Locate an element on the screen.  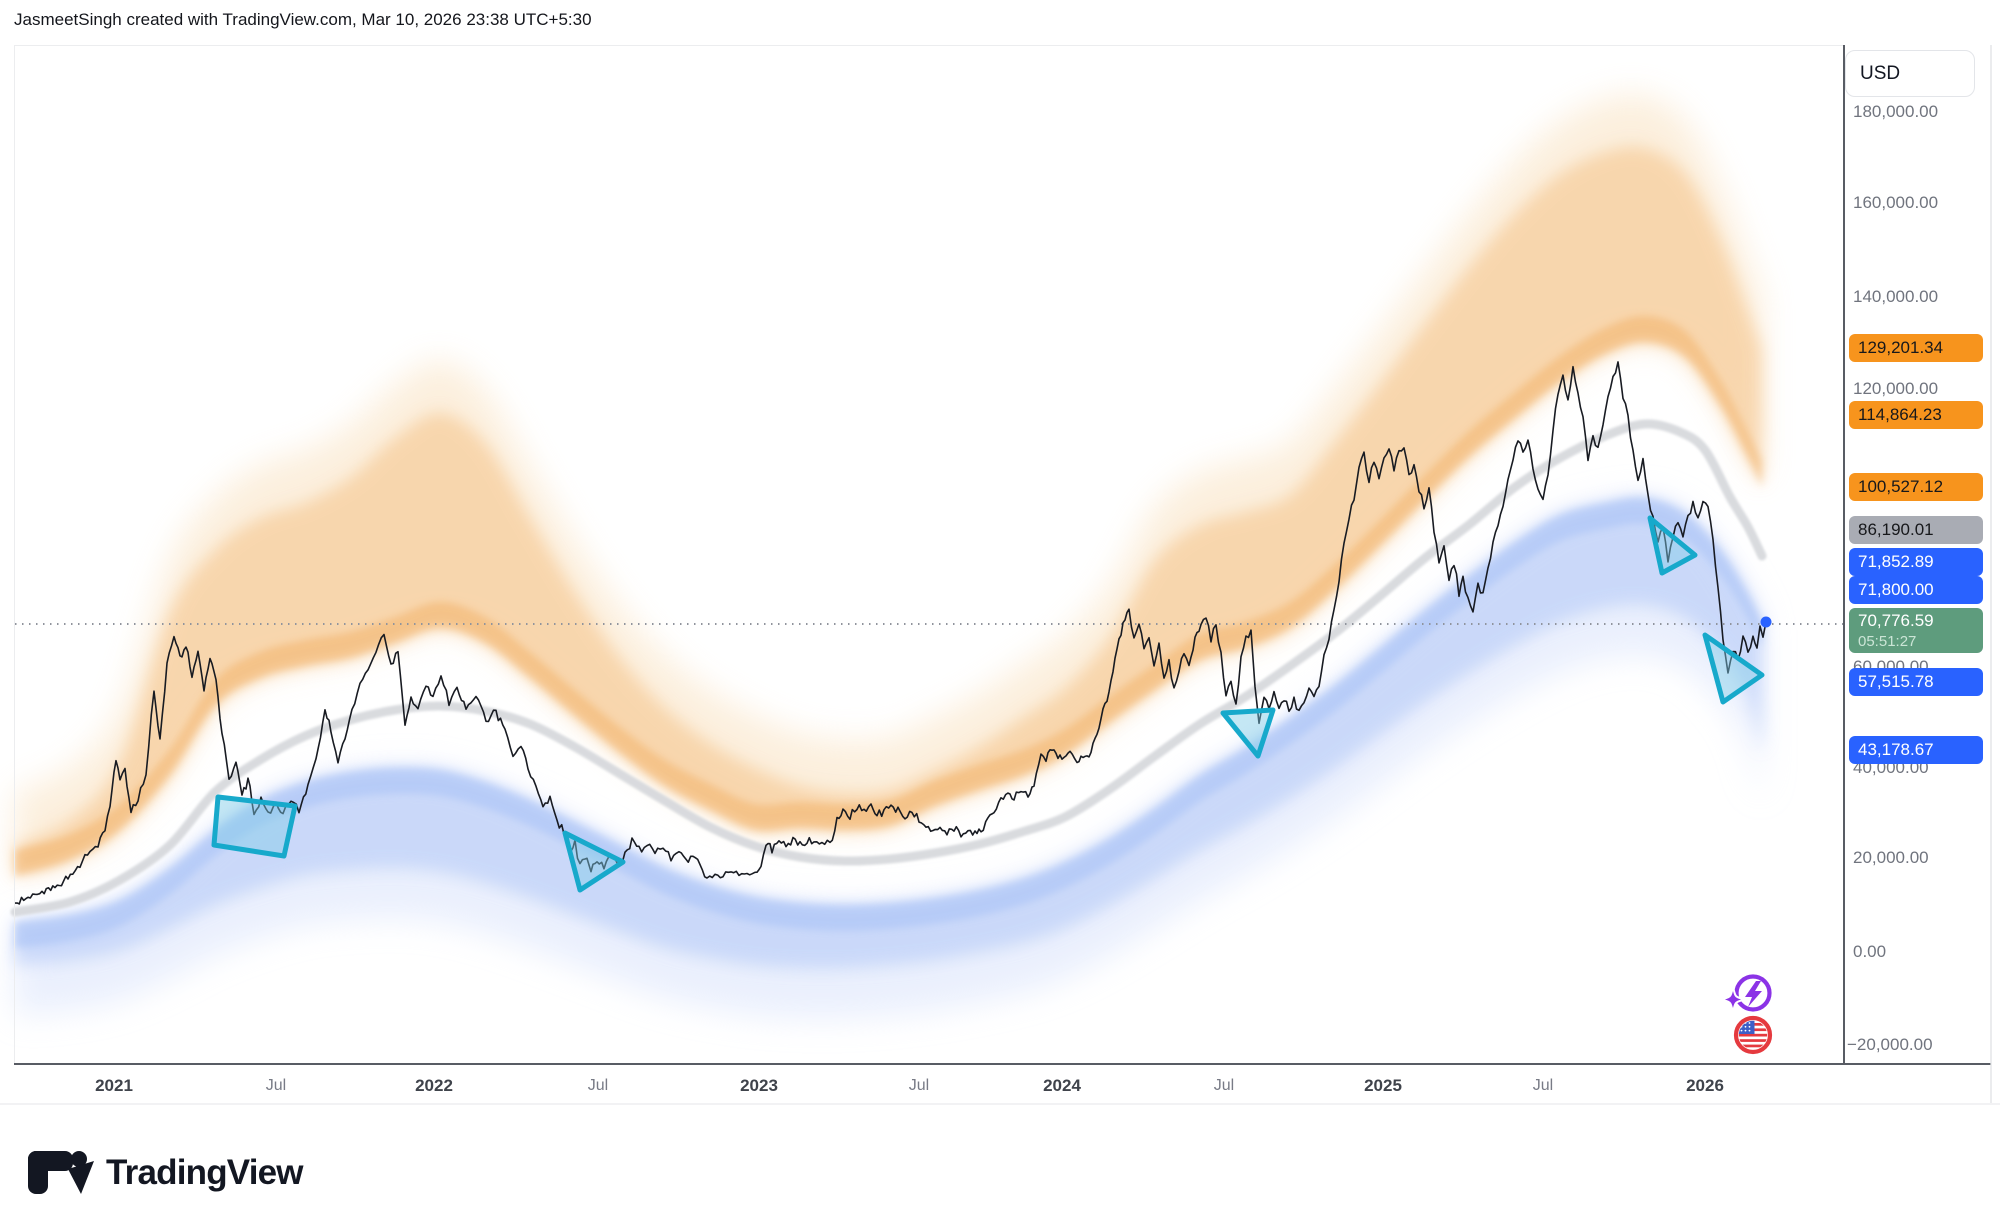
drawing-triangle-2026-a is located at coordinates (1672, 545).